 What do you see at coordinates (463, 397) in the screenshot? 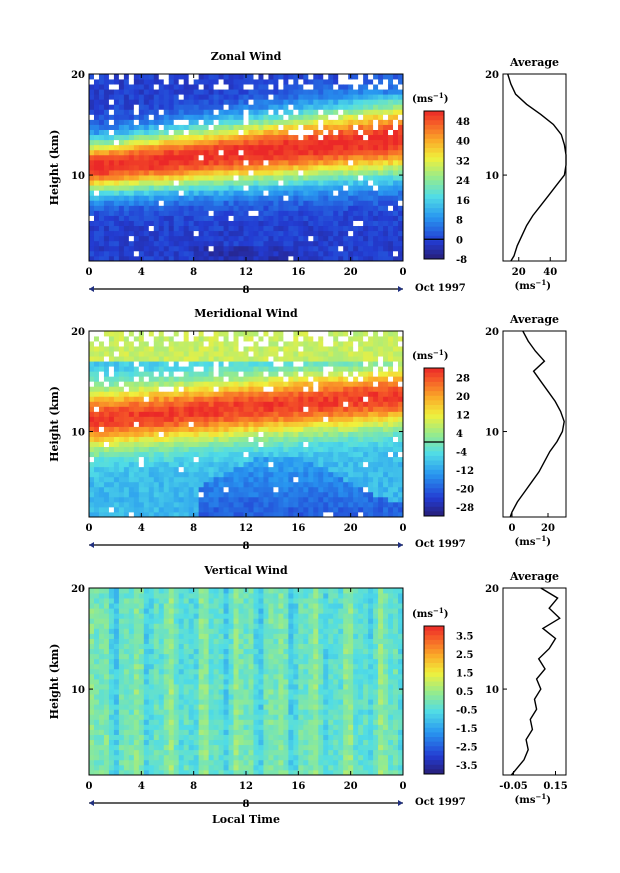
I see `colorbar-label: 20` at bounding box center [463, 397].